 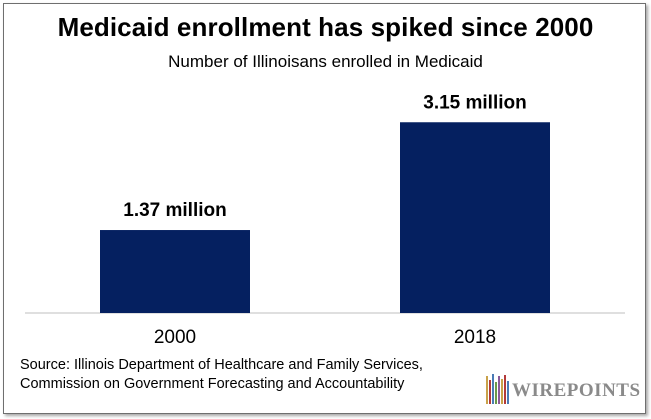 What do you see at coordinates (497, 389) in the screenshot?
I see `wirepoints-w-logo-icon` at bounding box center [497, 389].